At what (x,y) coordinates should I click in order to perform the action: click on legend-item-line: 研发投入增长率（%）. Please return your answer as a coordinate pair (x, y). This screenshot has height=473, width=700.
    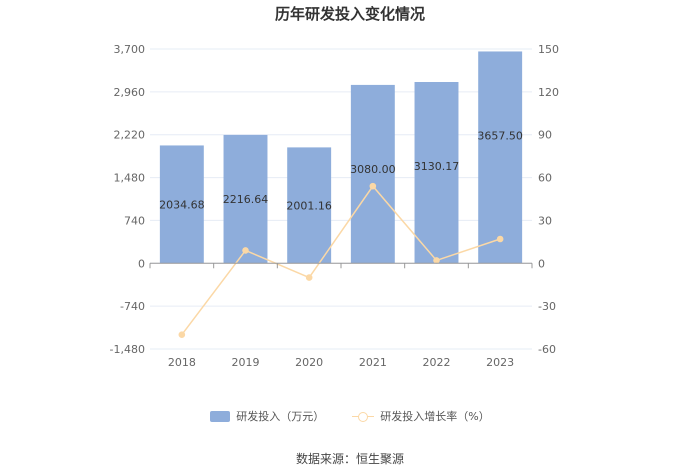
    Looking at the image, I should click on (421, 416).